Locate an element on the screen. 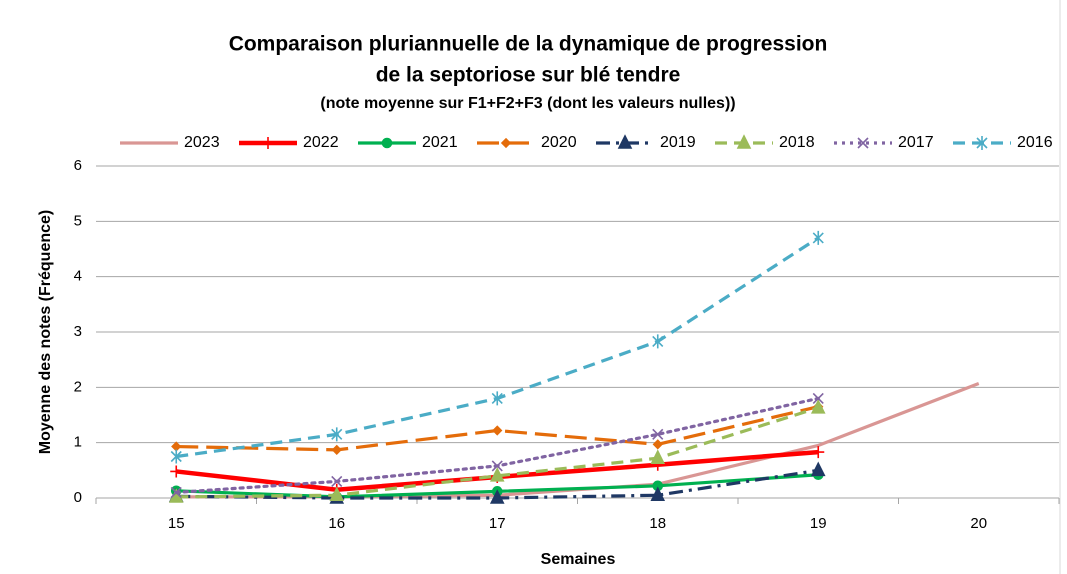 The width and height of the screenshot is (1067, 574). y-tick-label: 0 is located at coordinates (78, 497).